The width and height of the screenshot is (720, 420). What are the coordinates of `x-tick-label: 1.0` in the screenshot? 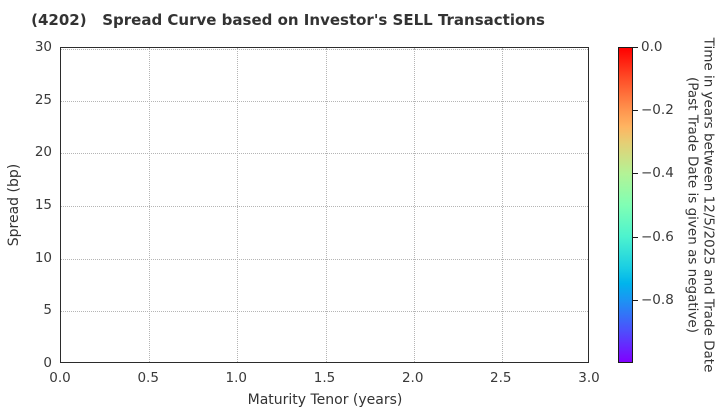 It's located at (236, 378).